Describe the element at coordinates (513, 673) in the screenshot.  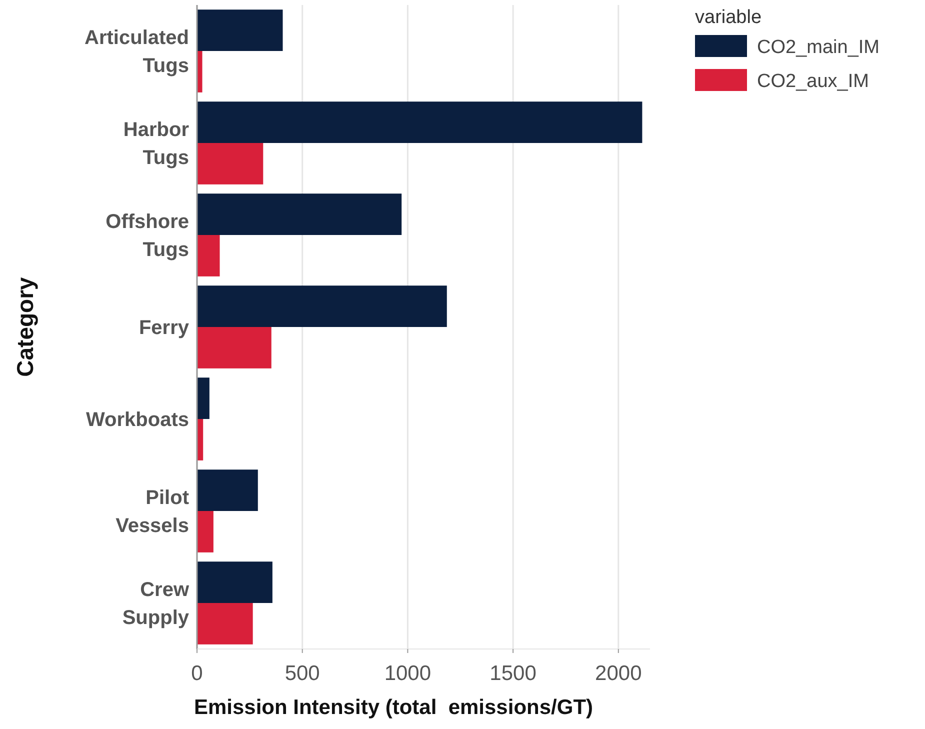
I see `x-tick-label: 1500` at that location.